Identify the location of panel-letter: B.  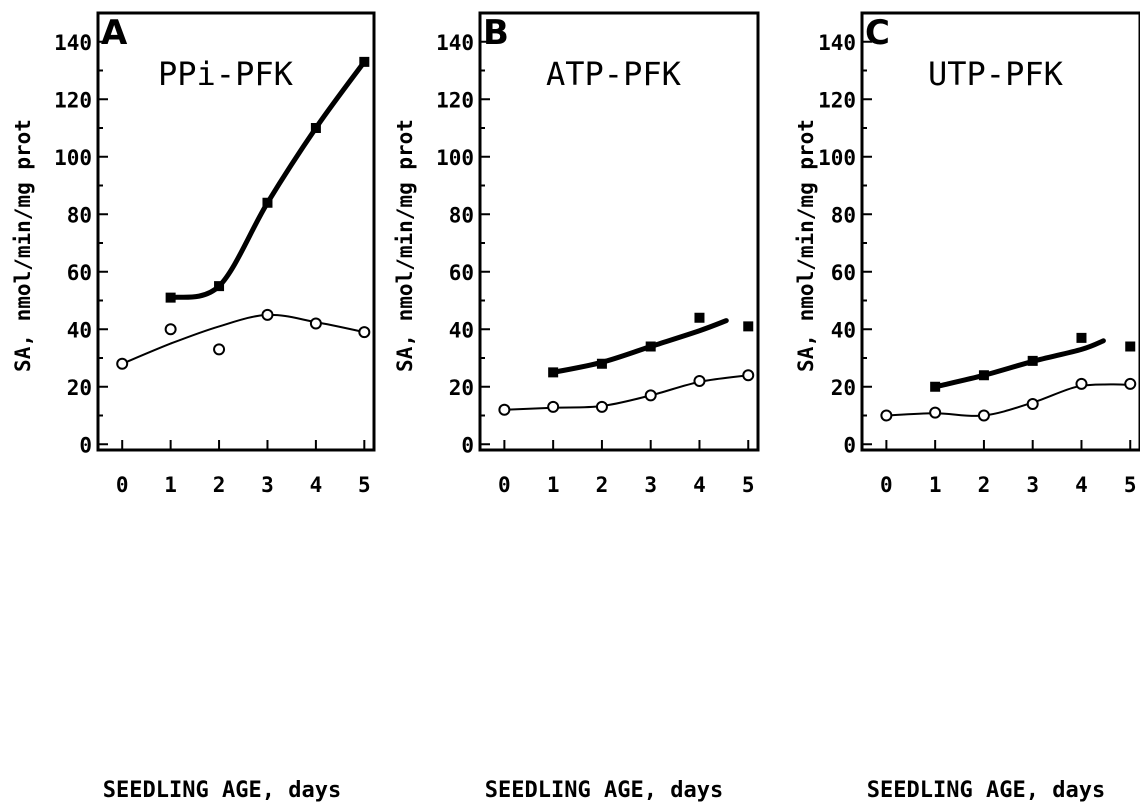
(496, 33).